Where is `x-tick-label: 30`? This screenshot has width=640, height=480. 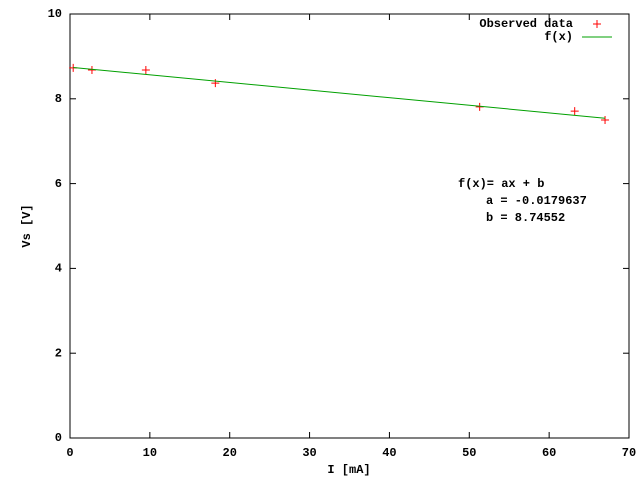 x-tick-label: 30 is located at coordinates (309, 453).